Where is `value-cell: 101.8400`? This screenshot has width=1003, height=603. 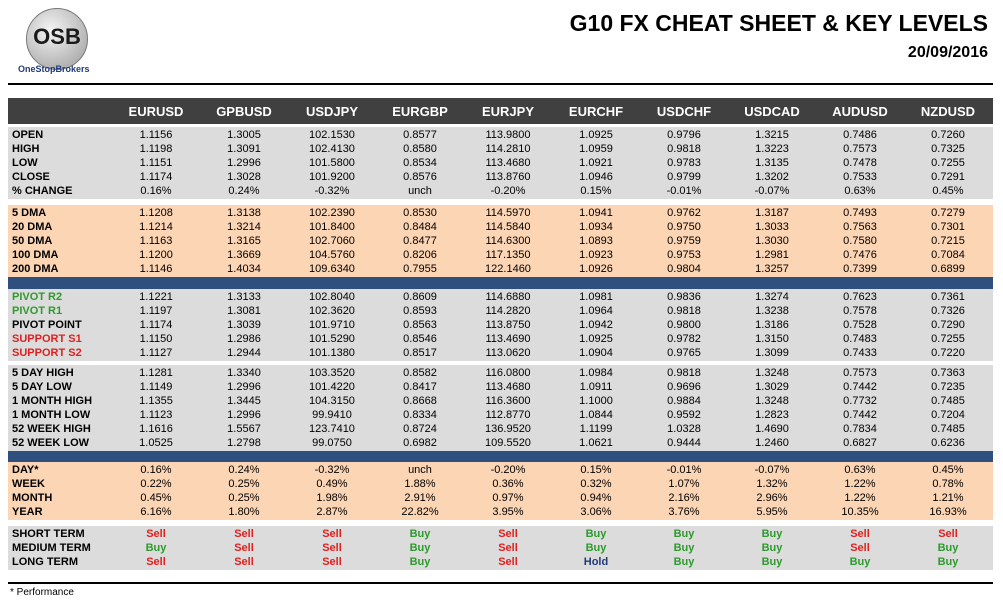
value-cell: 101.8400 is located at coordinates (332, 227).